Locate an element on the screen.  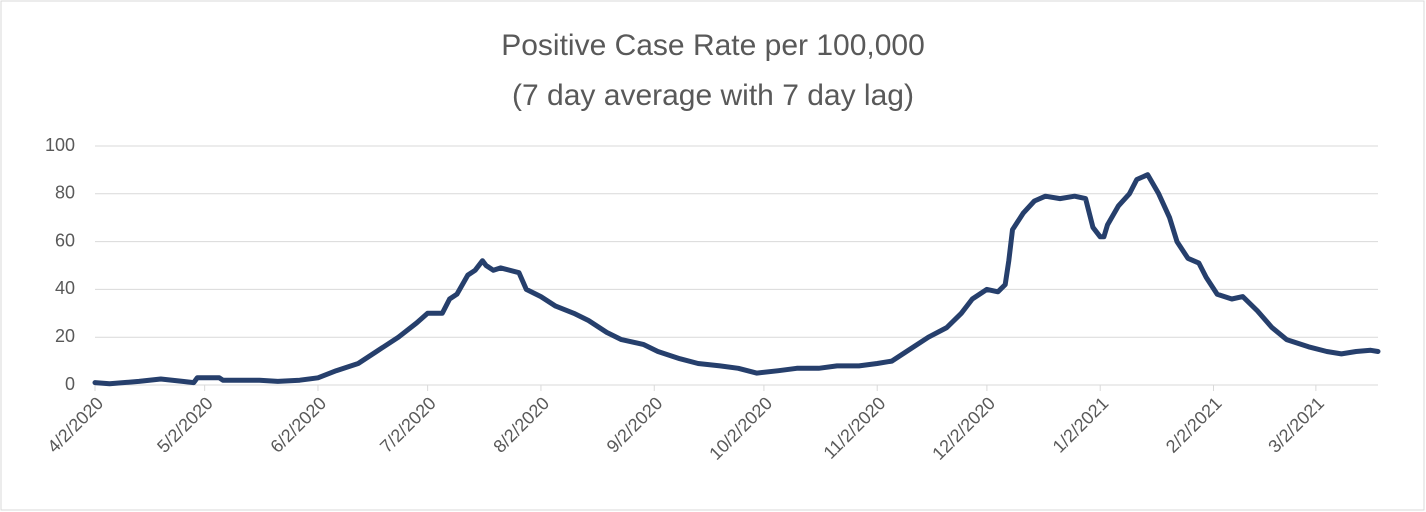
y-tick-label: 40 is located at coordinates (65, 288).